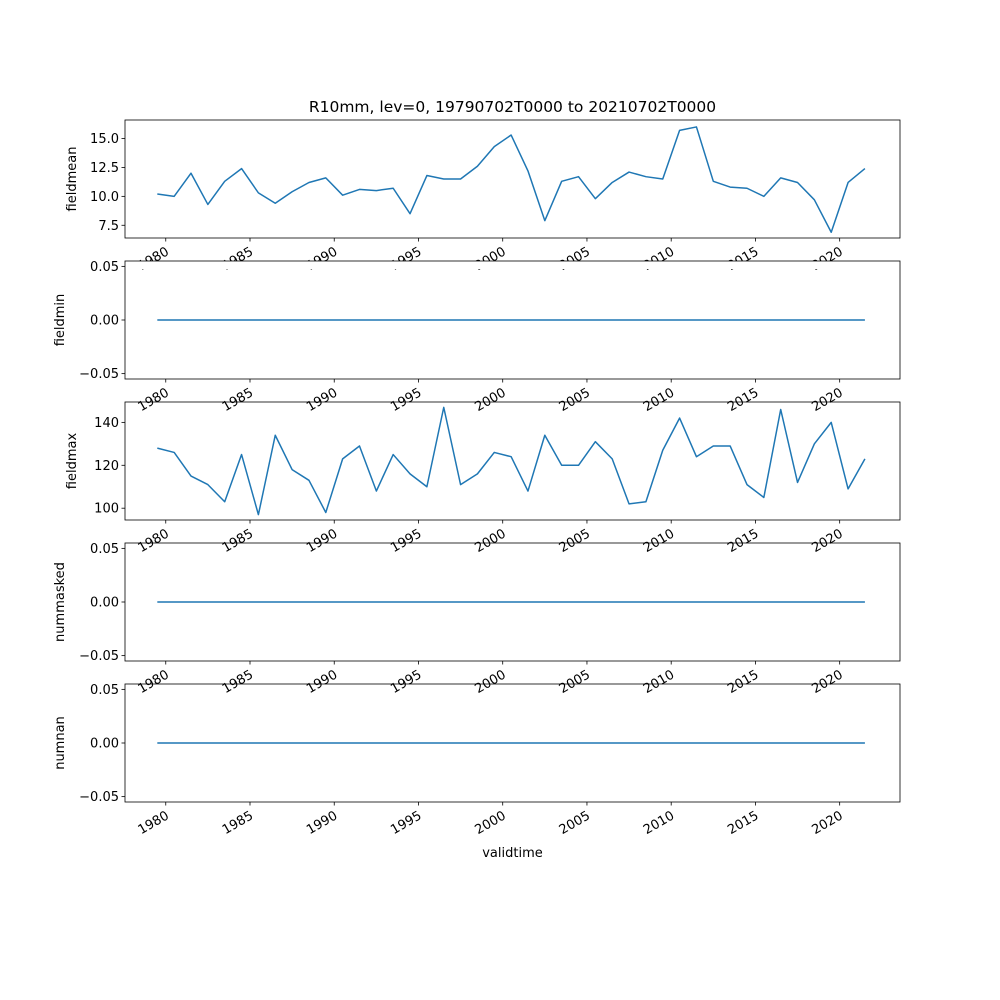 The width and height of the screenshot is (1000, 1000). Describe the element at coordinates (512, 853) in the screenshot. I see `x-axis-label: validtime` at that location.